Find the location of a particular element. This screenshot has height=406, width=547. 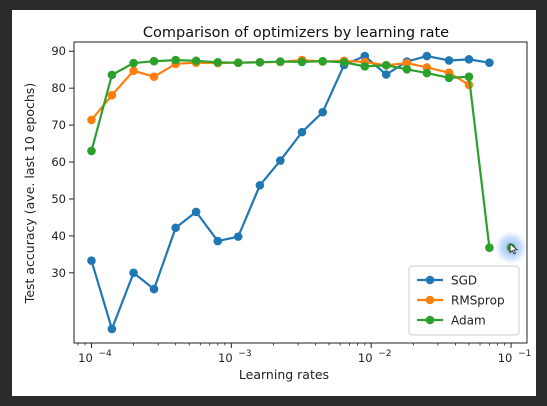

y-tick-label: 50 is located at coordinates (58, 199).